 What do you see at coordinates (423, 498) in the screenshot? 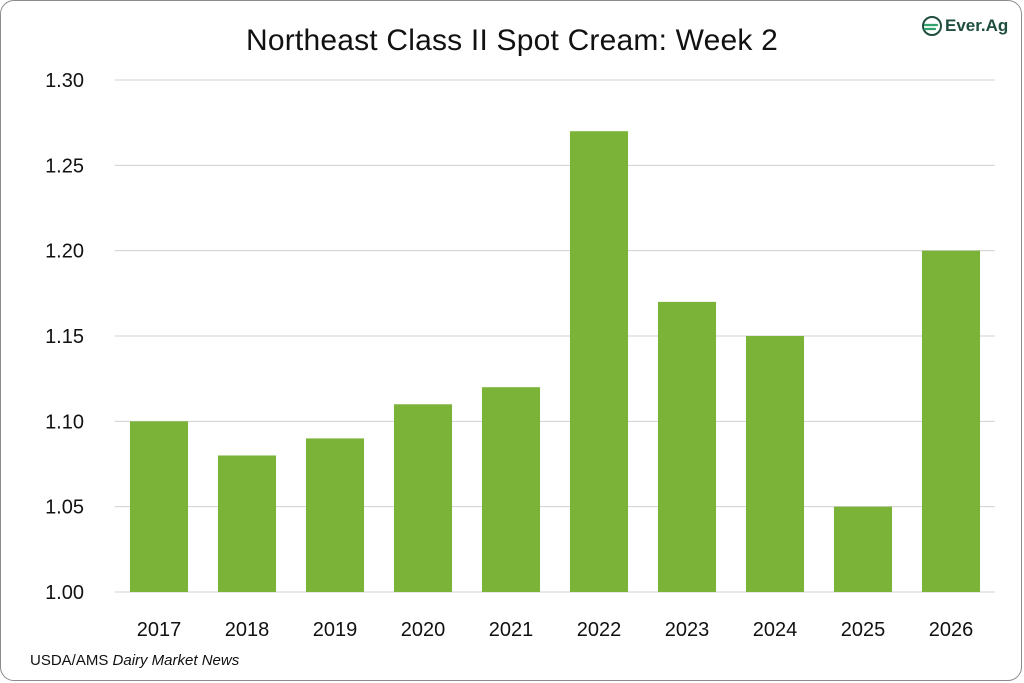
I see `bar-2020` at bounding box center [423, 498].